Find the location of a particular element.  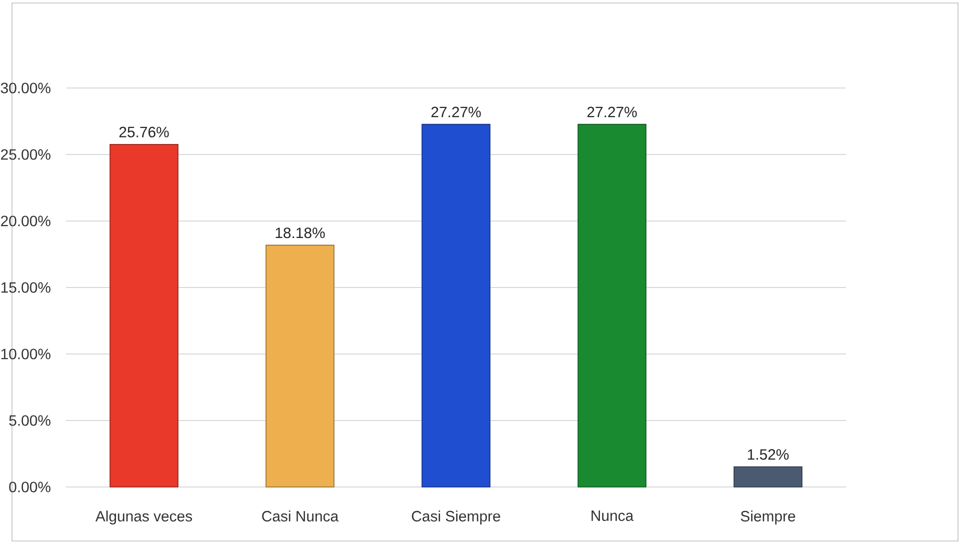

y-tick-label: 30.00% is located at coordinates (25, 88).